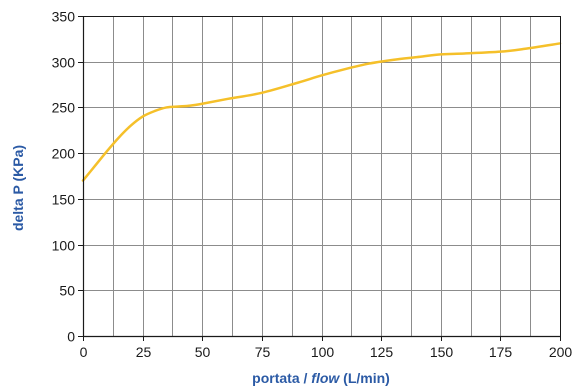  Describe the element at coordinates (501, 352) in the screenshot. I see `x-tick-label: 175` at that location.